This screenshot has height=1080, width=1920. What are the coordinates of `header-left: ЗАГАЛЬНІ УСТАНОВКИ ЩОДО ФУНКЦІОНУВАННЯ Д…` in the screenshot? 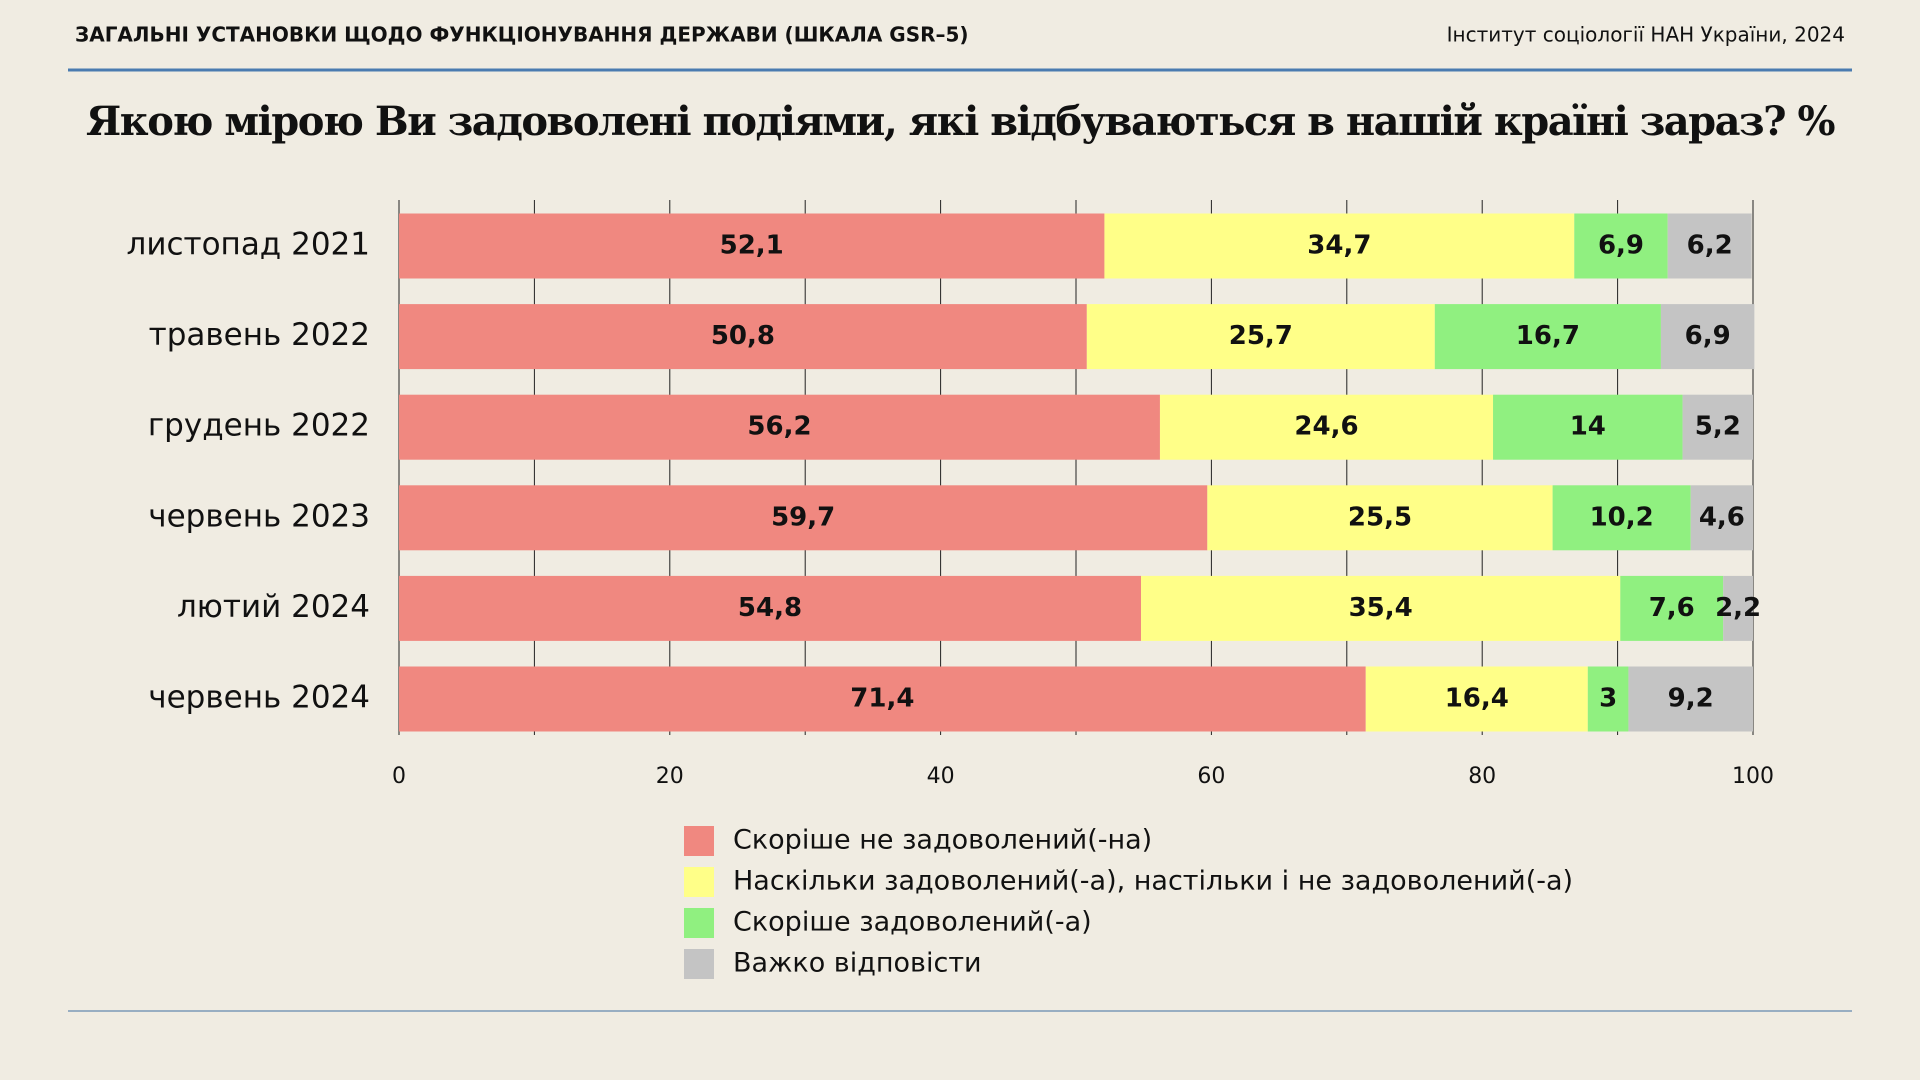 It's located at (522, 35).